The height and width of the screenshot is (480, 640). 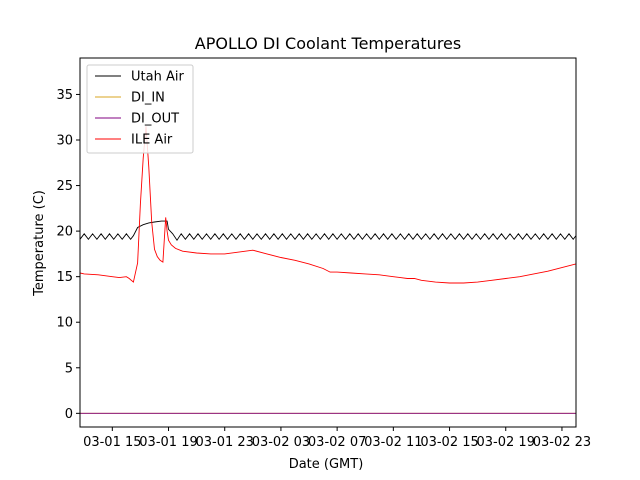 I want to click on x-tick-label: 03-02 11, so click(x=393, y=442).